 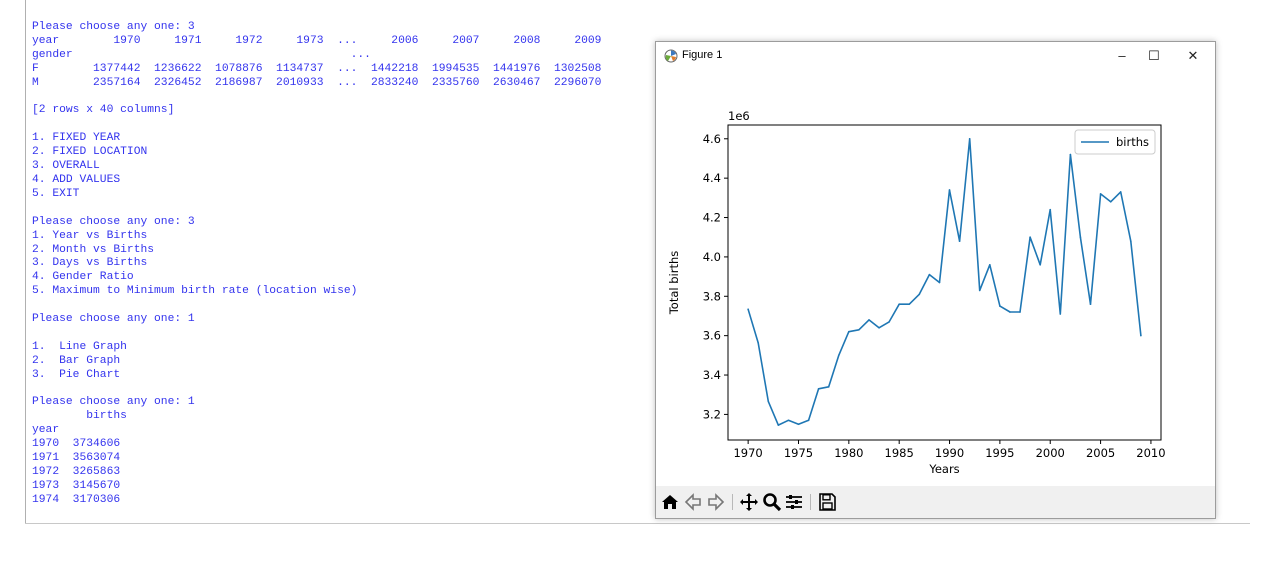 What do you see at coordinates (76, 179) in the screenshot?
I see `console-line: 4. ADD VALUES` at bounding box center [76, 179].